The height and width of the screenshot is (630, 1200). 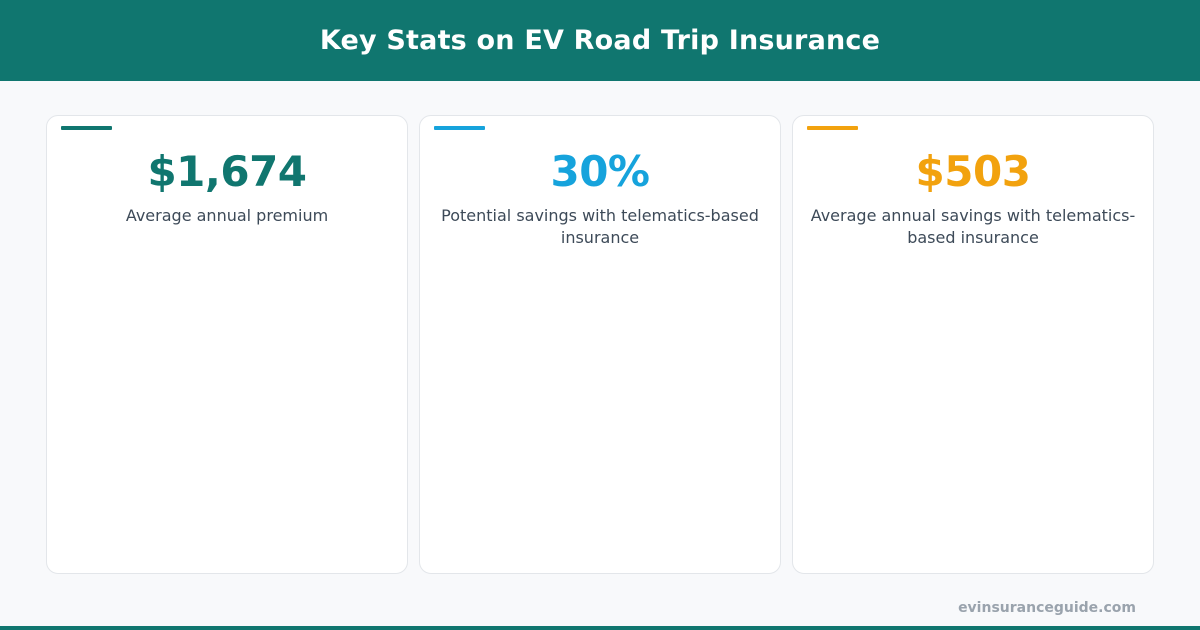 I want to click on page-title: Key Stats on EV Road Trip Insurance, so click(x=600, y=40).